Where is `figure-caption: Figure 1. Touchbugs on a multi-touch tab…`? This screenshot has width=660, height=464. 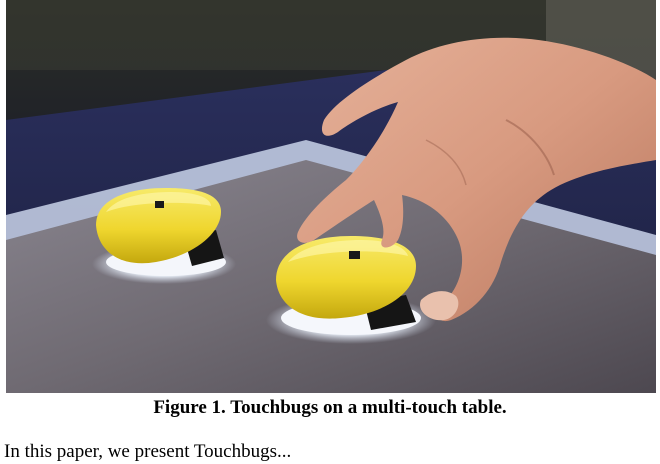
figure-caption: Figure 1. Touchbugs on a multi-touch tab… is located at coordinates (330, 407).